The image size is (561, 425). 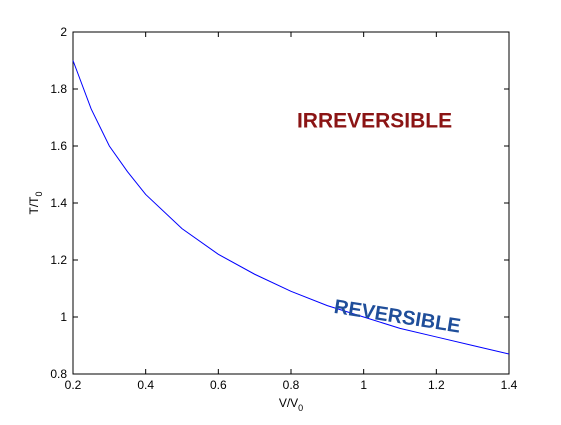 I want to click on x-axis-label: V/V0, so click(x=291, y=404).